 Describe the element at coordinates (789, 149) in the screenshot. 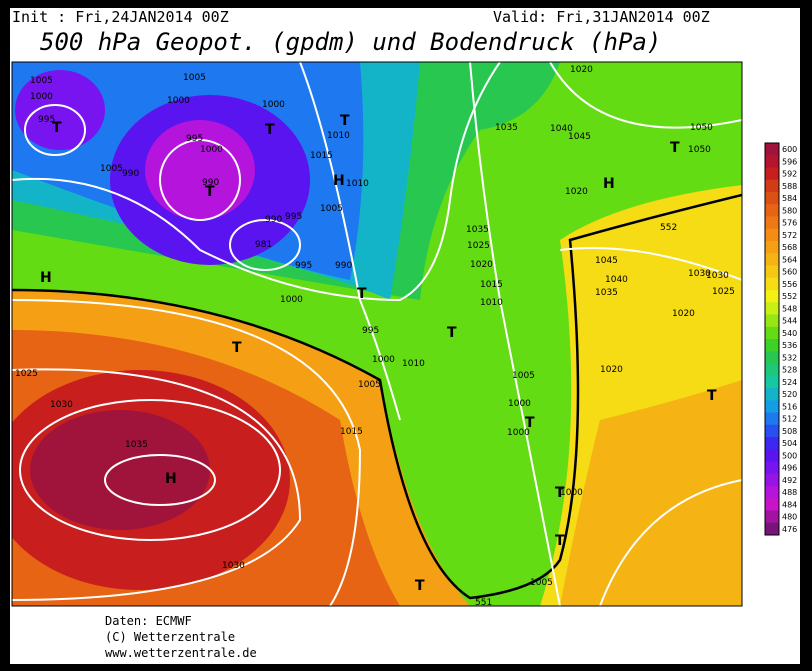

I see `colorbar-label: 600` at that location.